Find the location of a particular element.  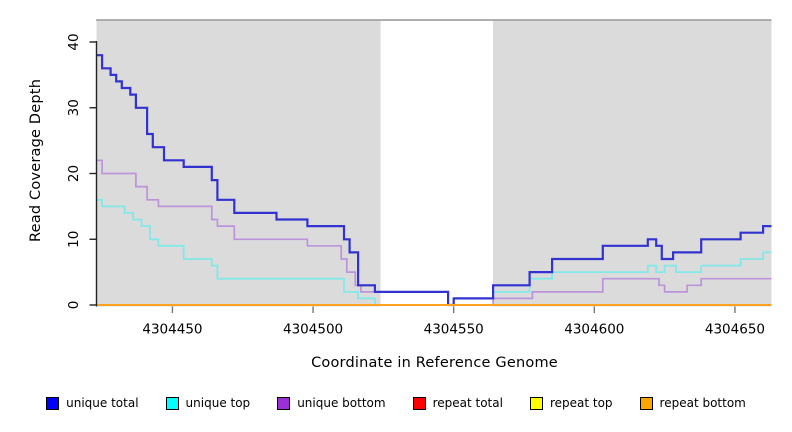

svg-text: 4304450 is located at coordinates (172, 330).